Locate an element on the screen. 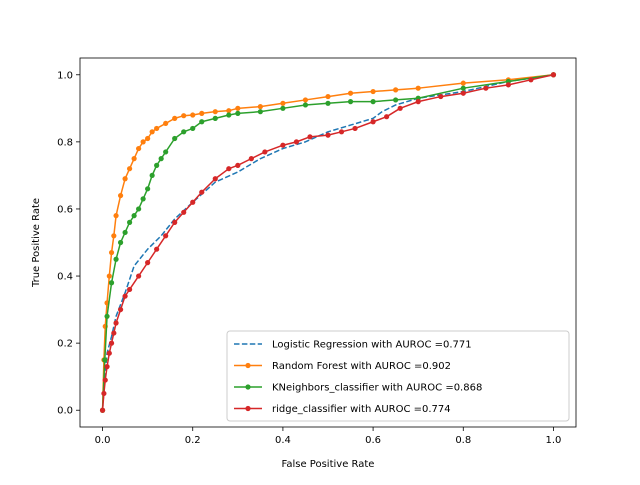  y-tick-label: 0.6 is located at coordinates (65, 209).